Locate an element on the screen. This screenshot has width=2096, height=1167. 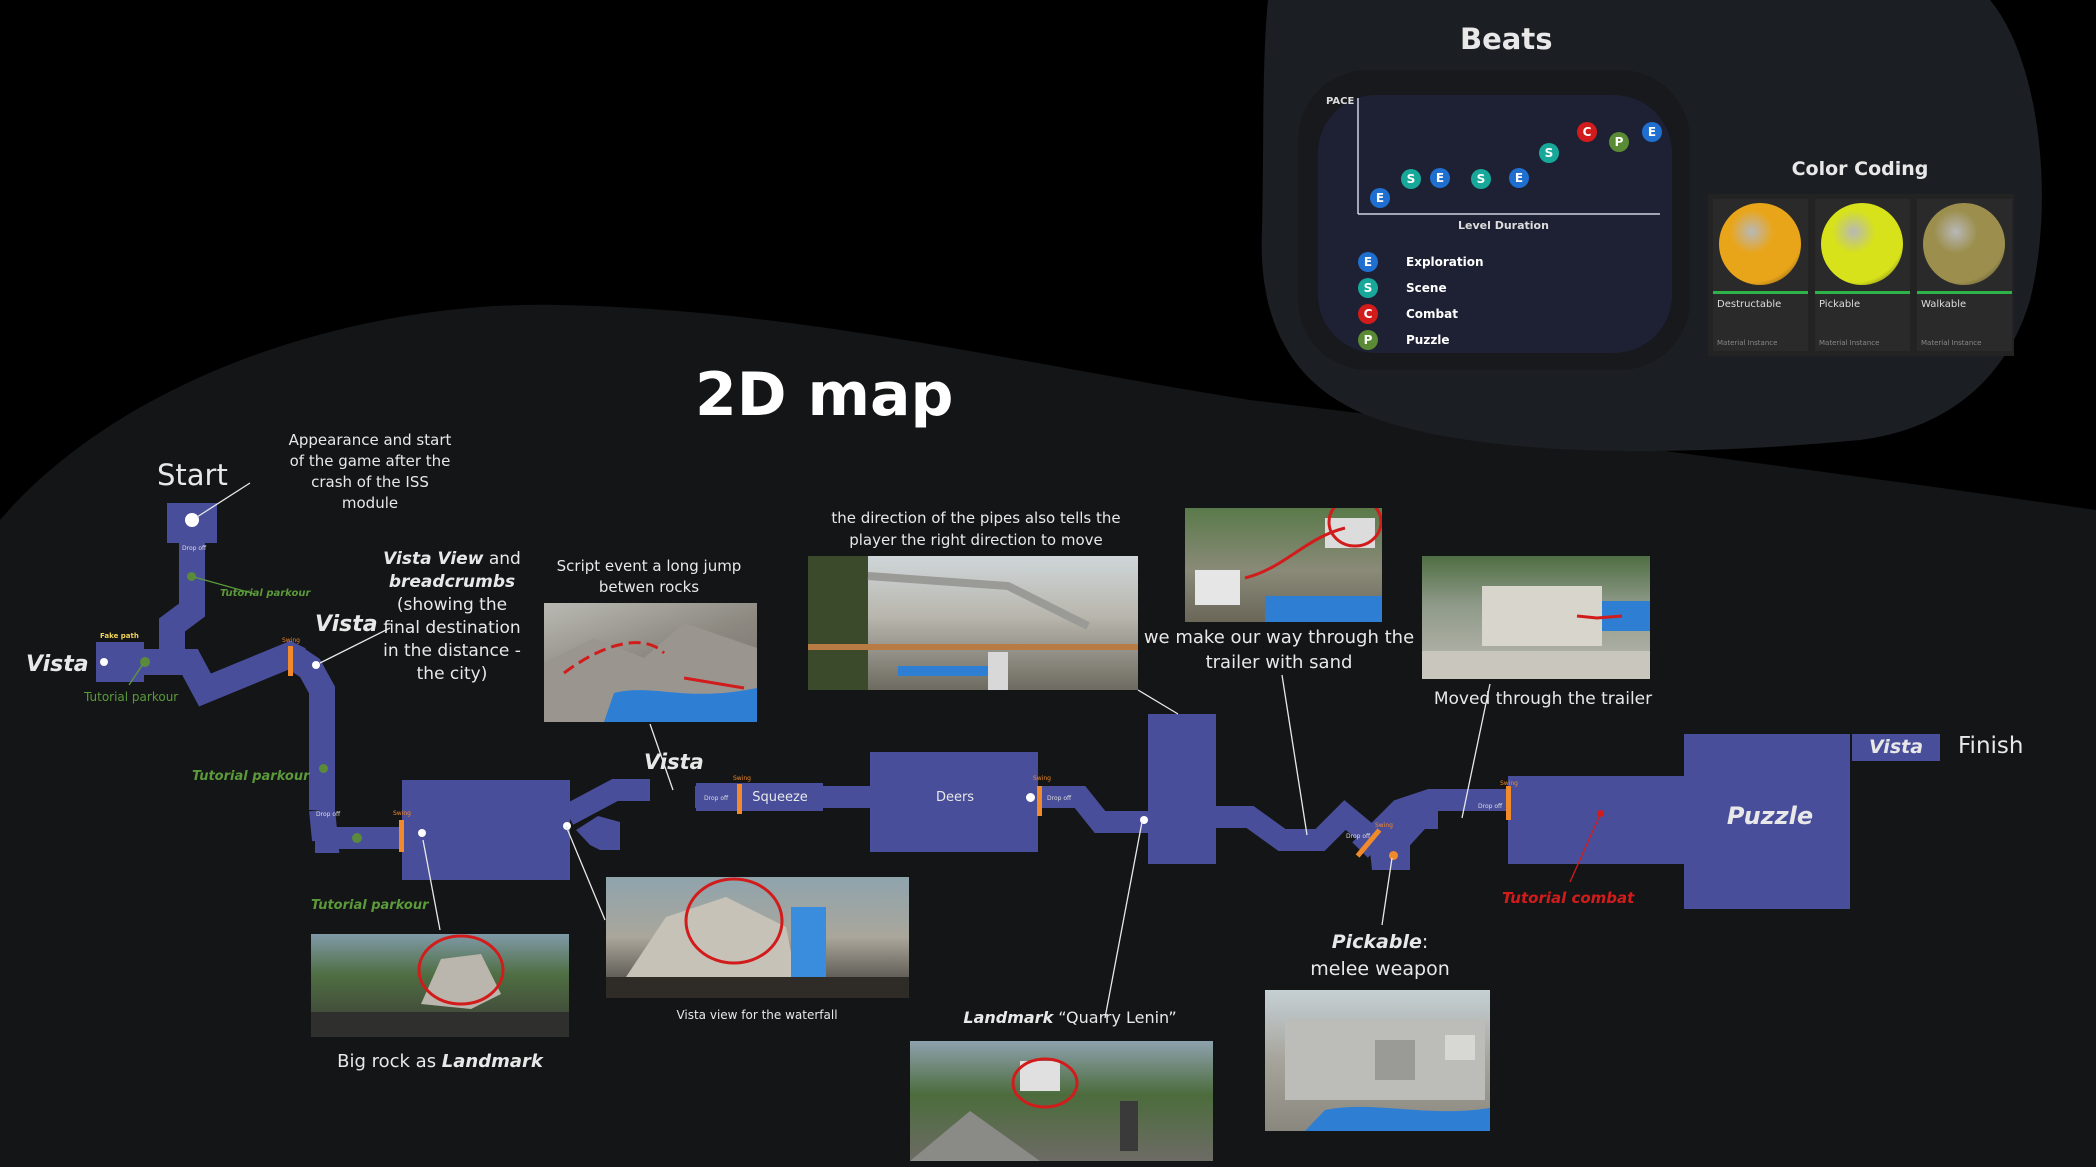
pickable-colon: : is located at coordinates (1425, 942).